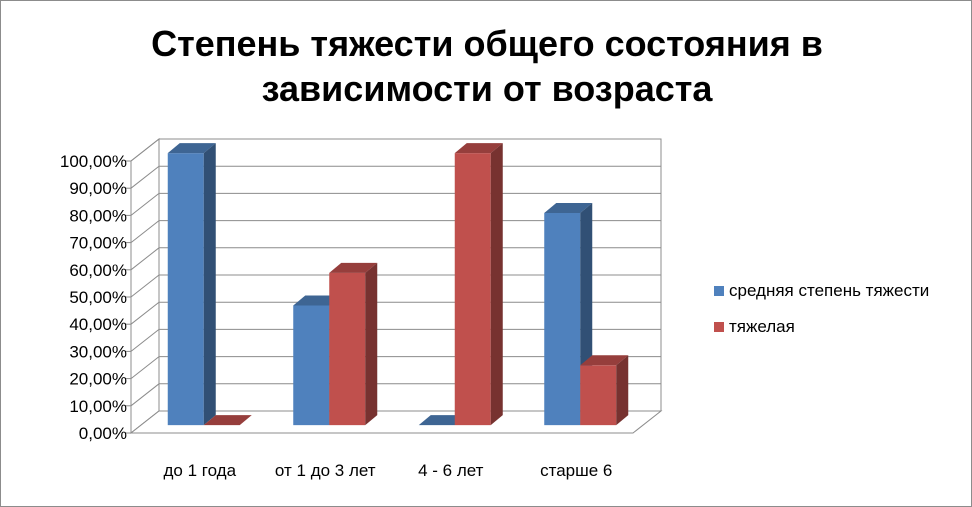 Image resolution: width=972 pixels, height=507 pixels. Describe the element at coordinates (829, 290) in the screenshot. I see `legend-label: средняя степень тяжести` at that location.